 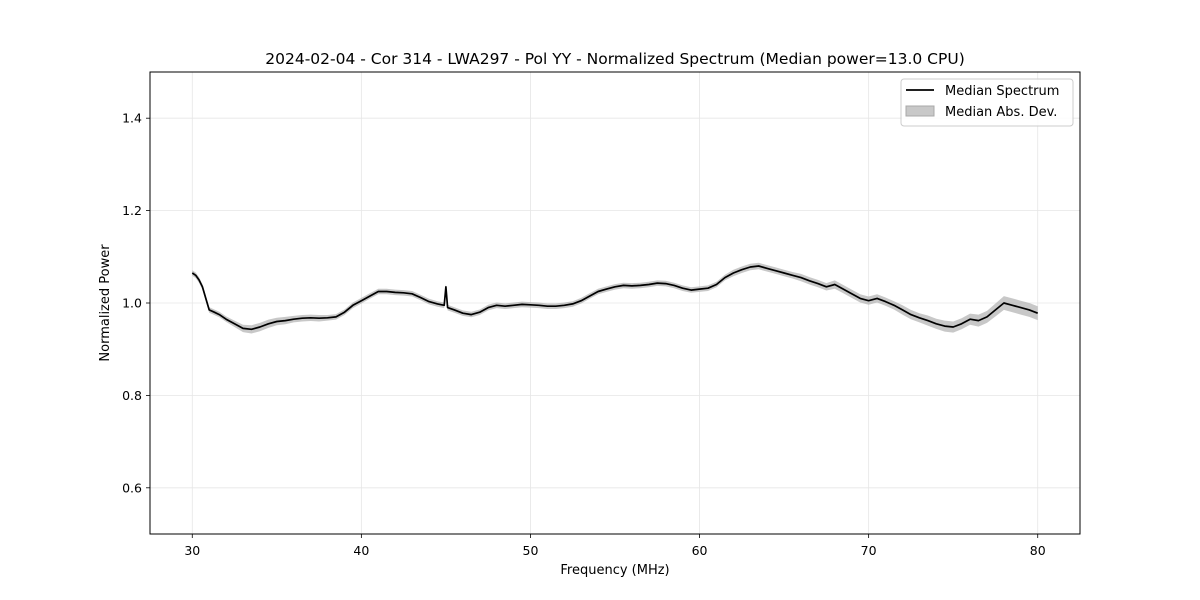 I want to click on x-tick-label: 40, so click(x=361, y=550).